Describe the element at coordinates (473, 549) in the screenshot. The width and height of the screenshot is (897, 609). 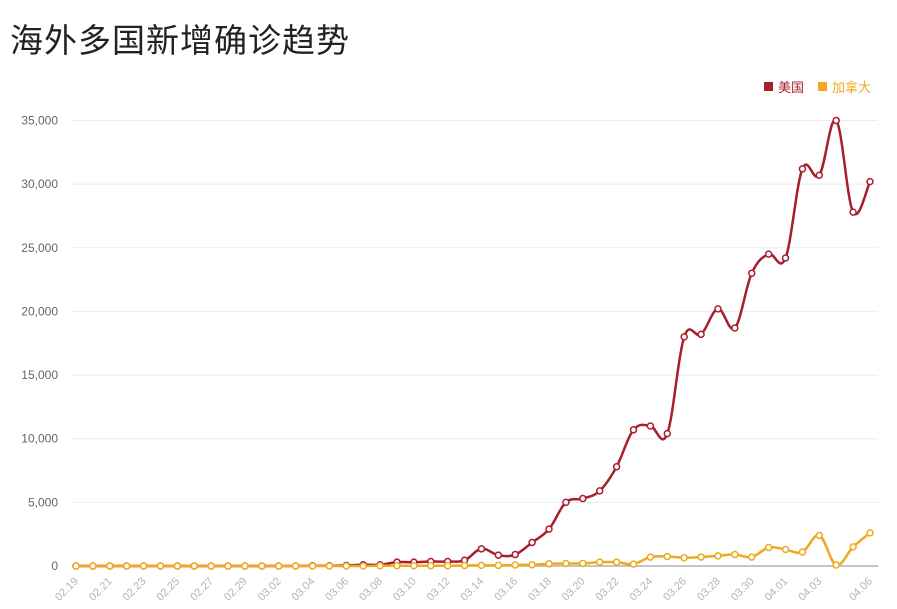
I see `series-line-canada` at that location.